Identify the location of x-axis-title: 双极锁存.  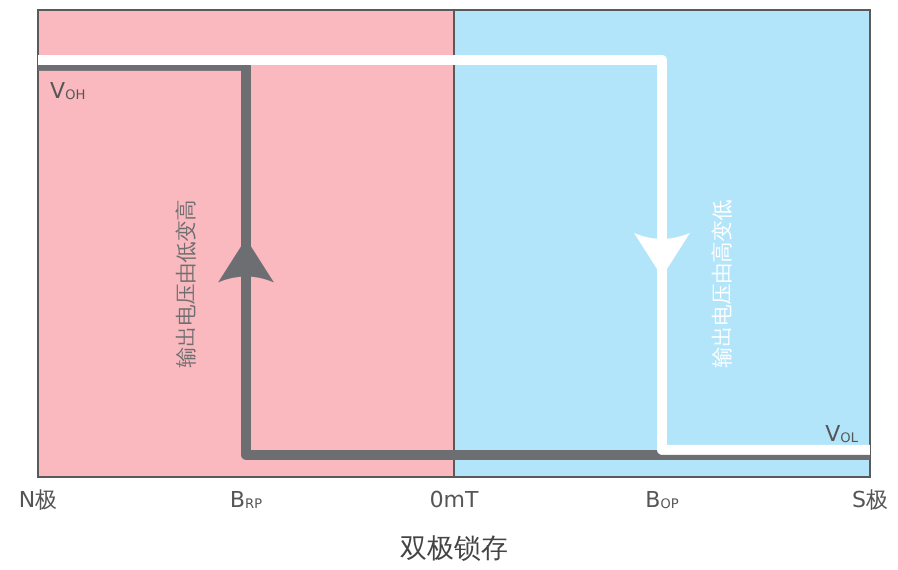
(454, 548).